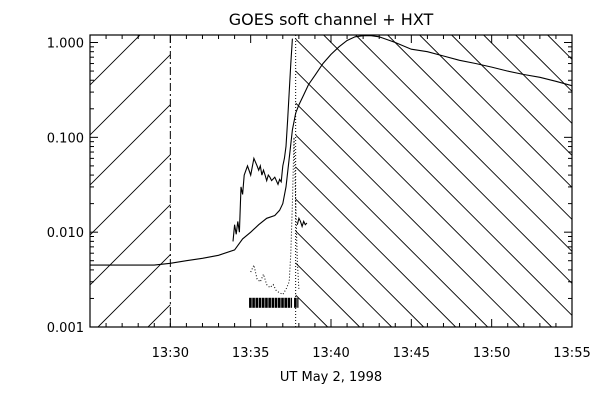 This screenshot has width=600, height=400. I want to click on y-tick-label: 0.100, so click(65, 138).